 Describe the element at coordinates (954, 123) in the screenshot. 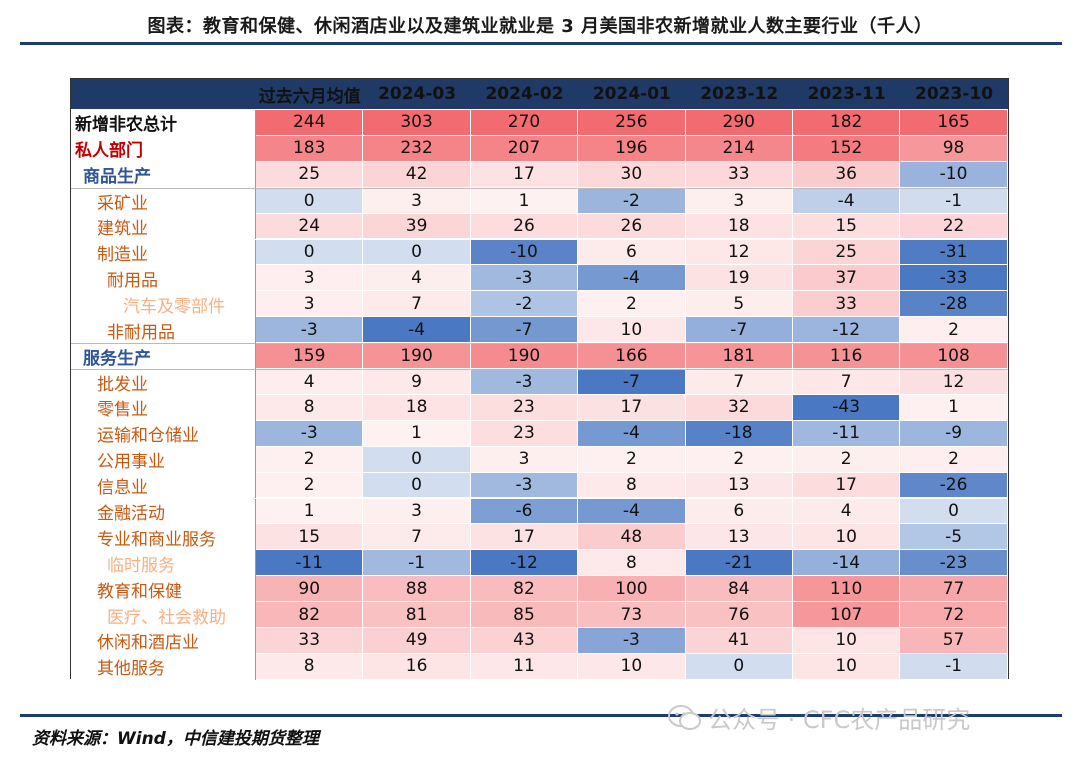

I see `value-cell: 165` at that location.